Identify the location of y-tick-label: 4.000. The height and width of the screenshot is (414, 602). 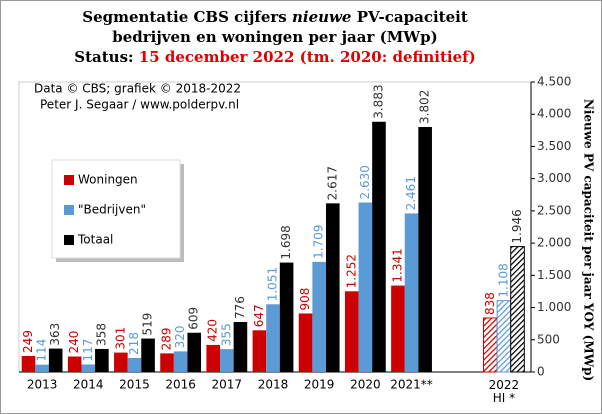
(554, 114).